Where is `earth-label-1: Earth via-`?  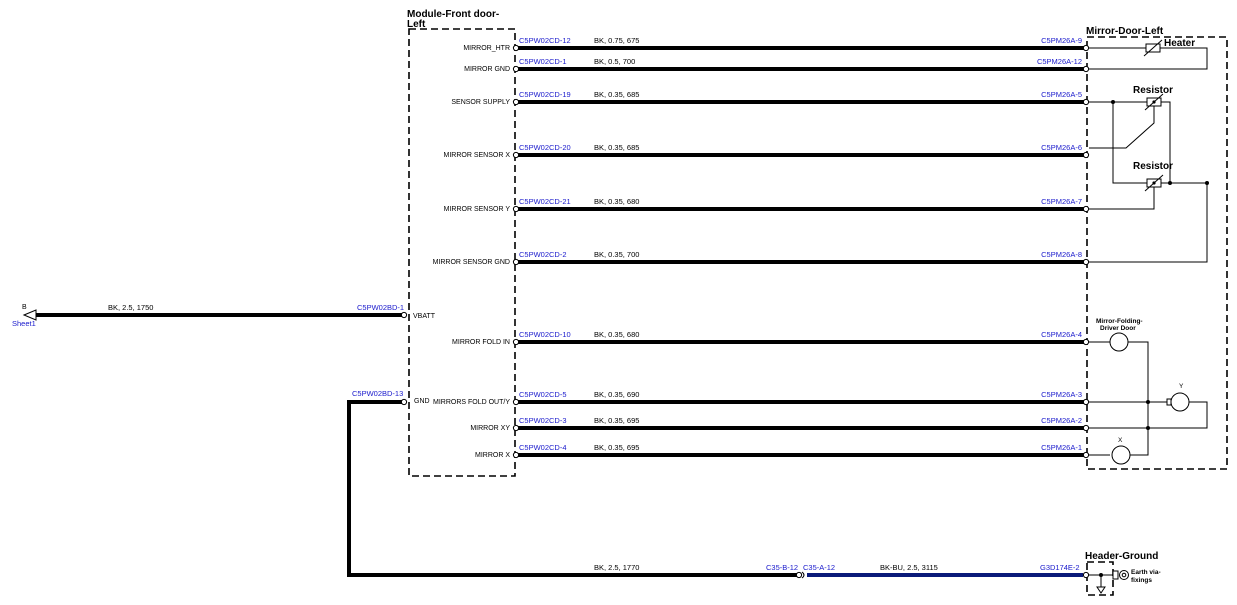
earth-label-1: Earth via- is located at coordinates (1146, 572).